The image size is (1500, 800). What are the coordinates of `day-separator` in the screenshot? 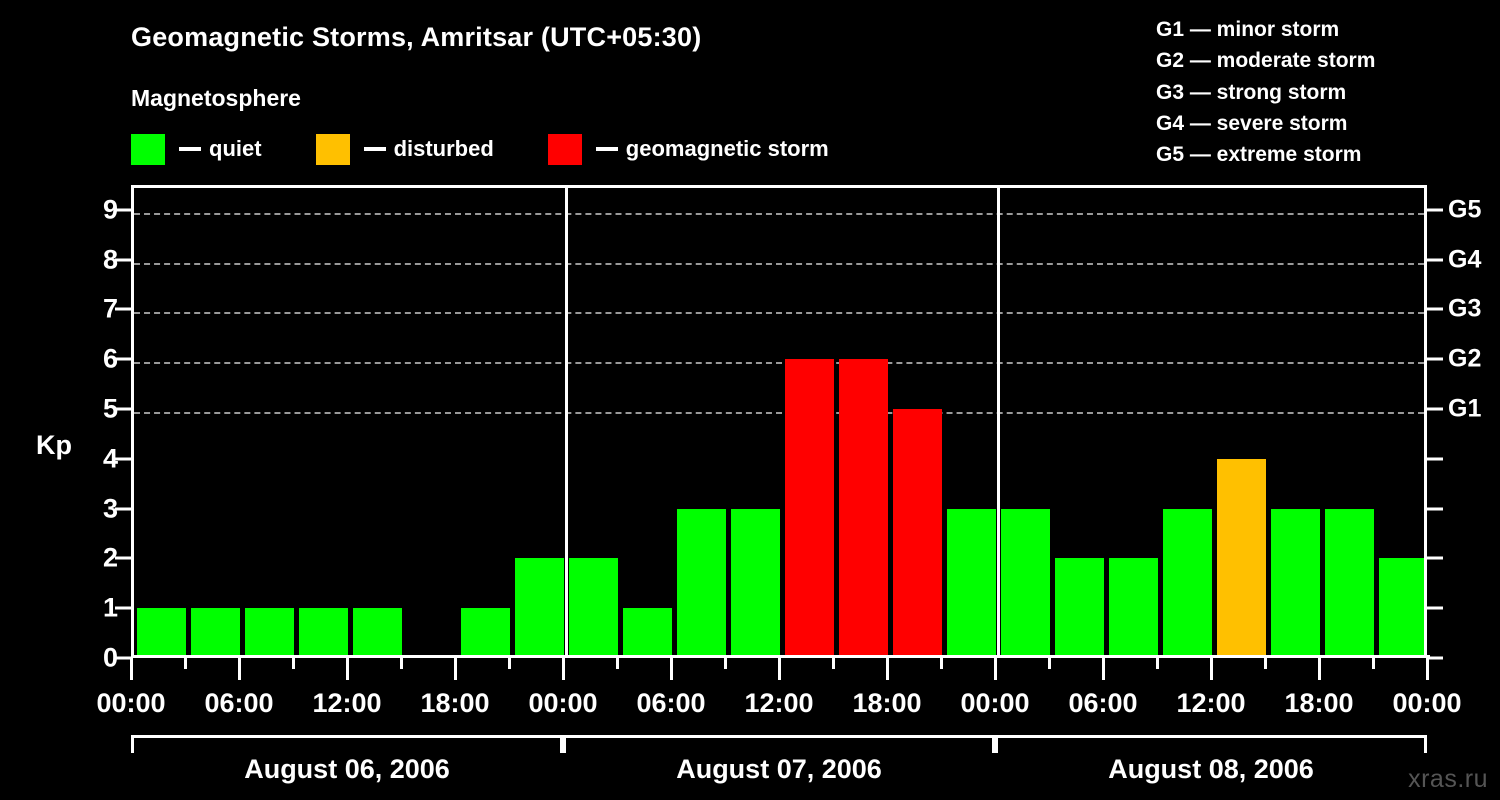 It's located at (566, 423).